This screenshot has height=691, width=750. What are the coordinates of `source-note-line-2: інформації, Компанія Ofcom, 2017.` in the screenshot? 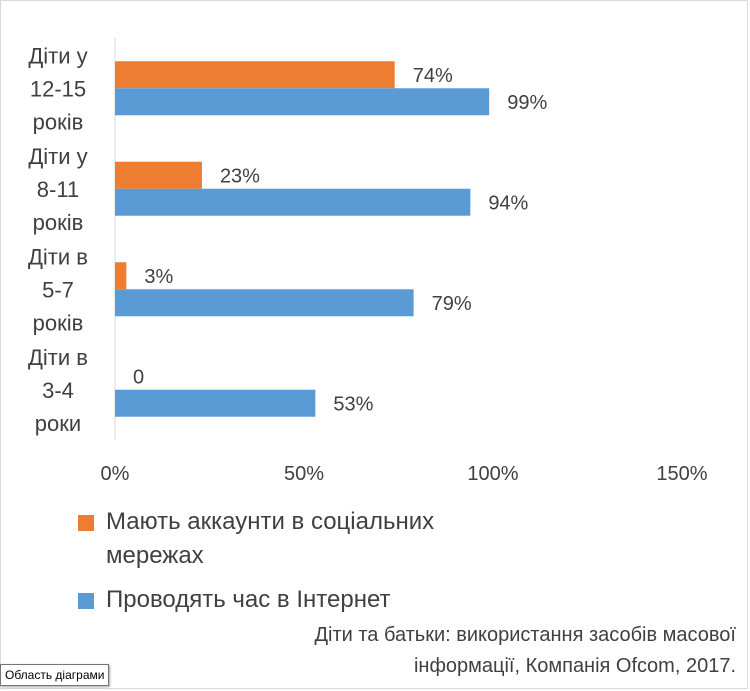 It's located at (574, 666).